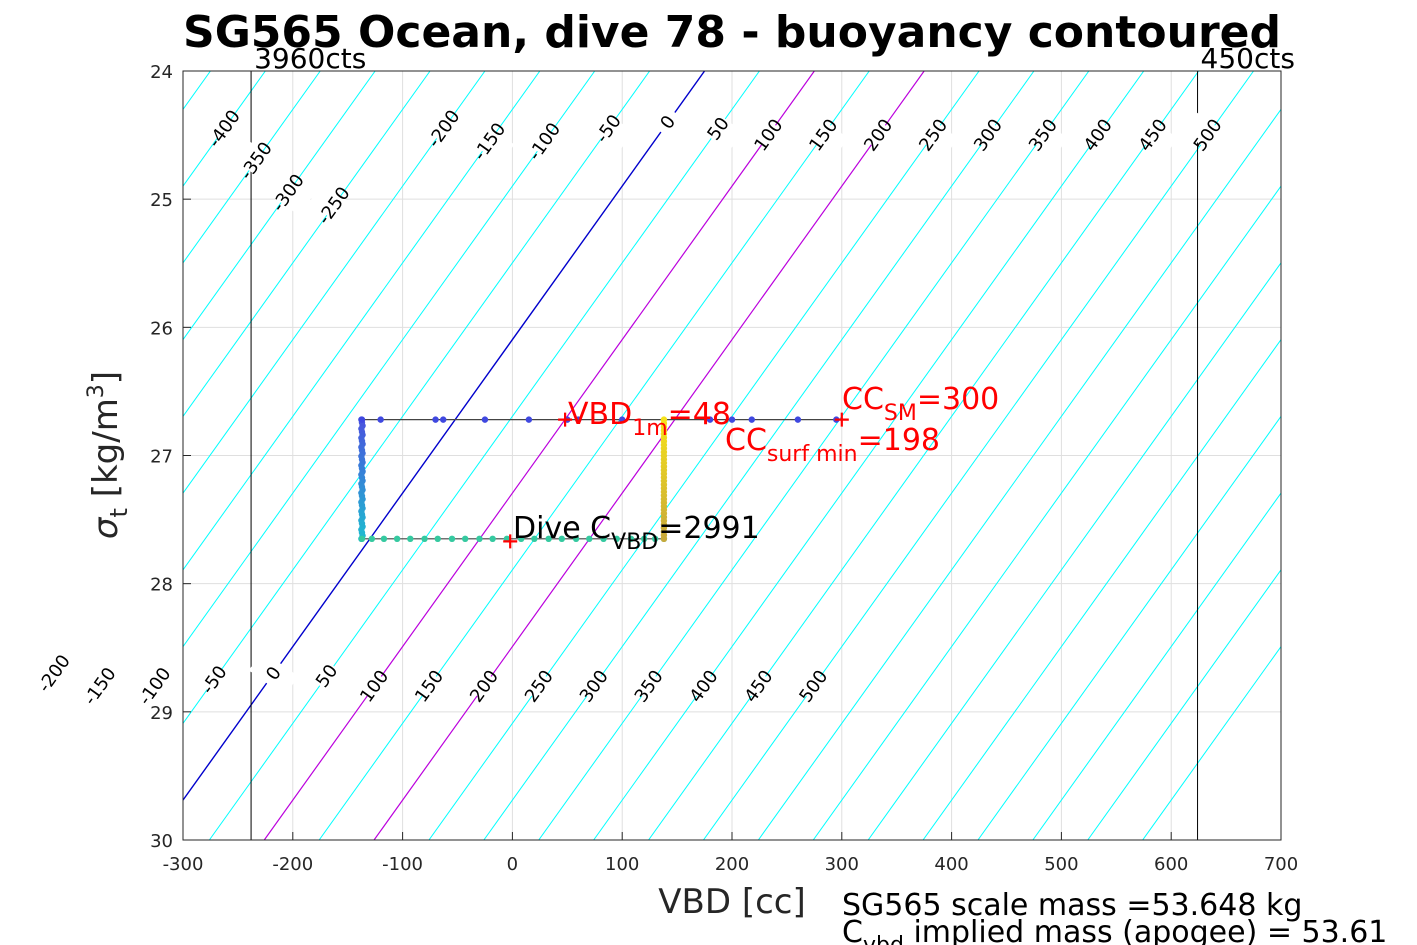  I want to click on x-axis-label: VBD [cc], so click(732, 902).